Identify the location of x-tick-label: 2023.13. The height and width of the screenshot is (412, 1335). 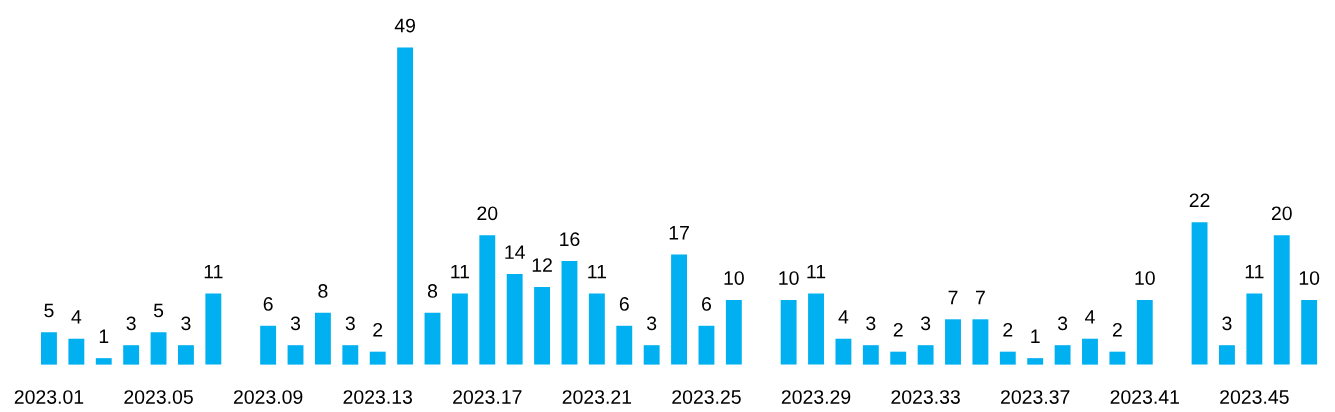
(377, 397).